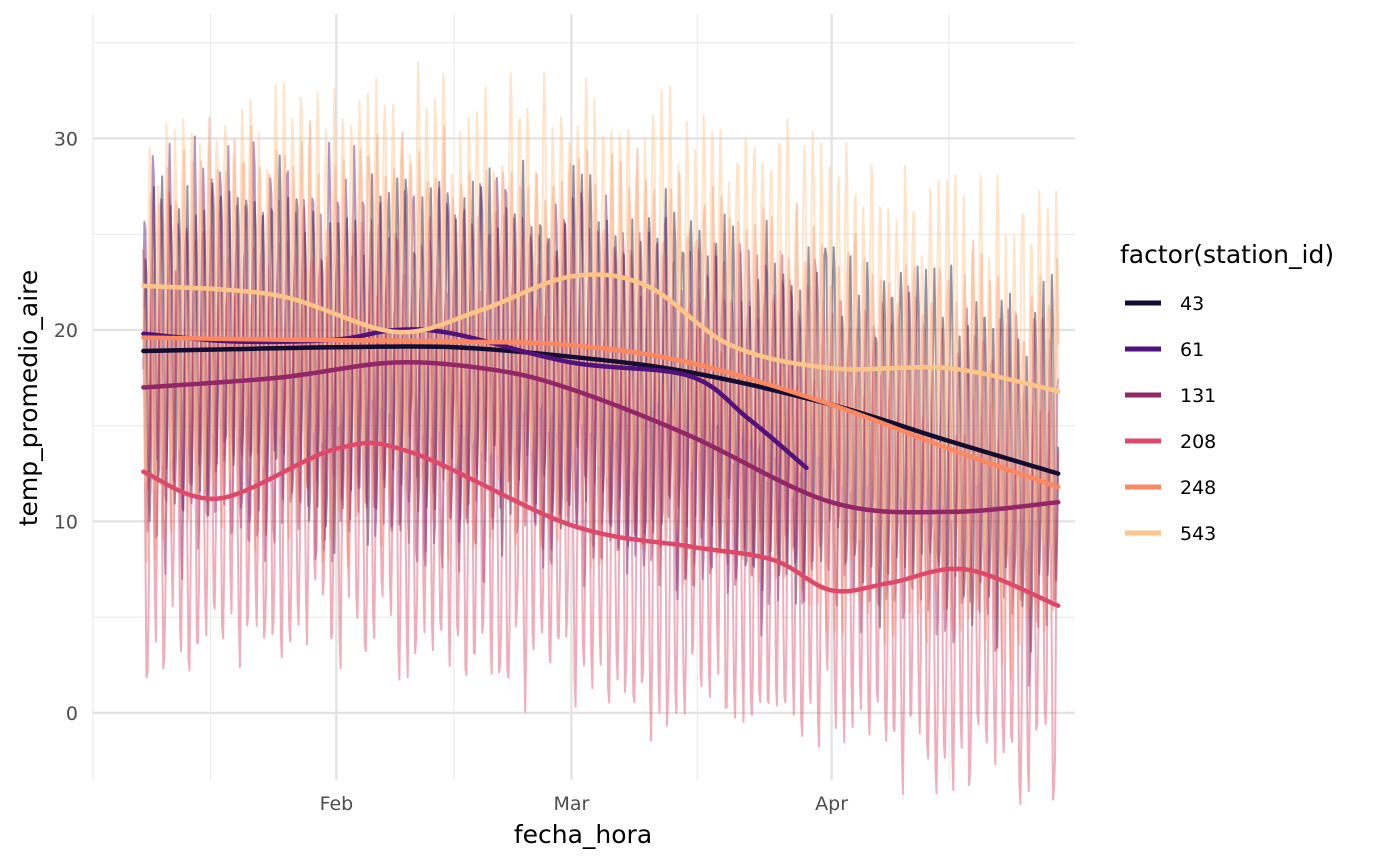  What do you see at coordinates (1170, 419) in the screenshot?
I see `legend-items: 43 61 131 208 248 543` at bounding box center [1170, 419].